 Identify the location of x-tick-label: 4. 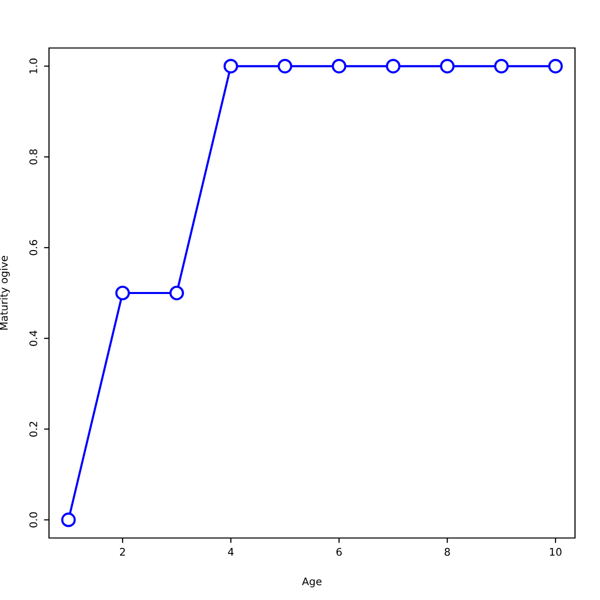
(231, 552).